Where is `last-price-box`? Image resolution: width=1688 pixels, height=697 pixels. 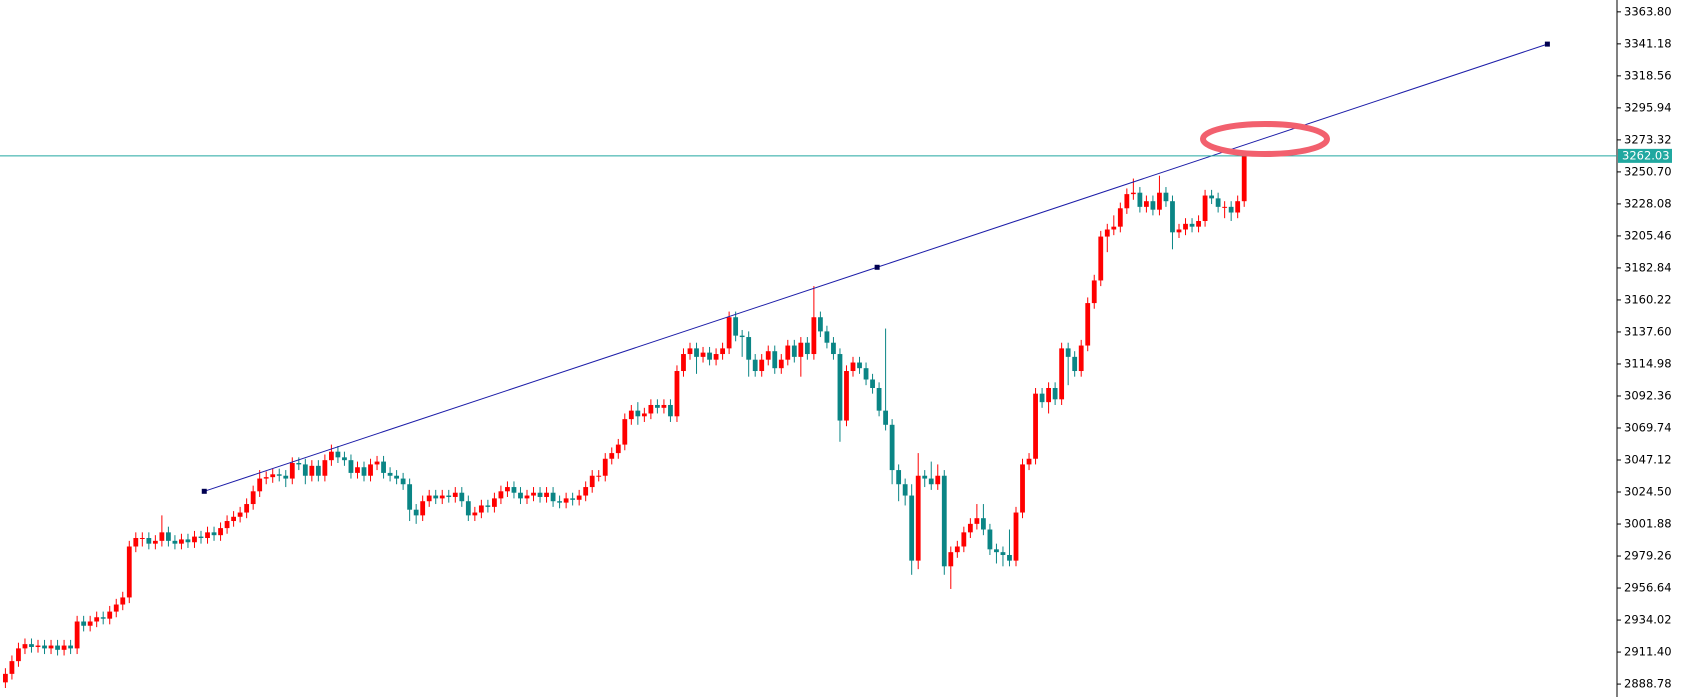
last-price-box is located at coordinates (1645, 155).